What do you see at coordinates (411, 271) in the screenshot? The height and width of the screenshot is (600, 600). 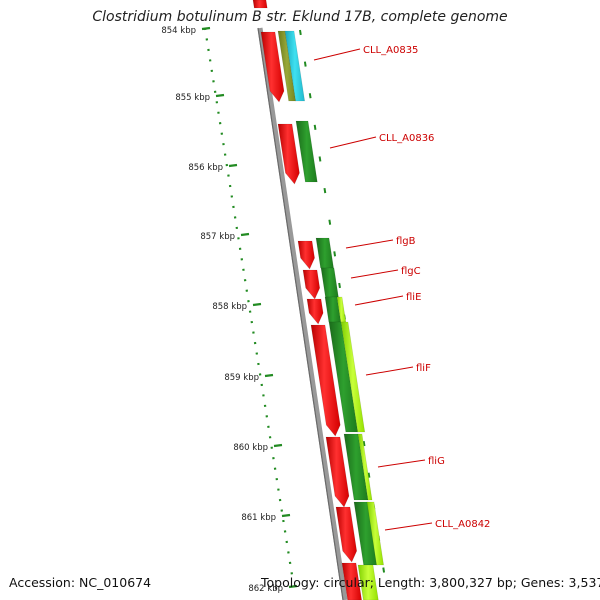 I see `gene-label: flgC` at bounding box center [411, 271].